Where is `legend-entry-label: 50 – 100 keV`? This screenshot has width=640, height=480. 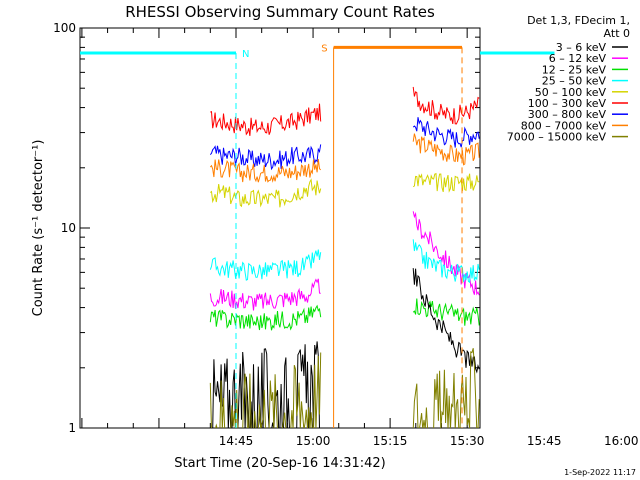
legend-entry-label: 50 – 100 keV is located at coordinates (571, 92).